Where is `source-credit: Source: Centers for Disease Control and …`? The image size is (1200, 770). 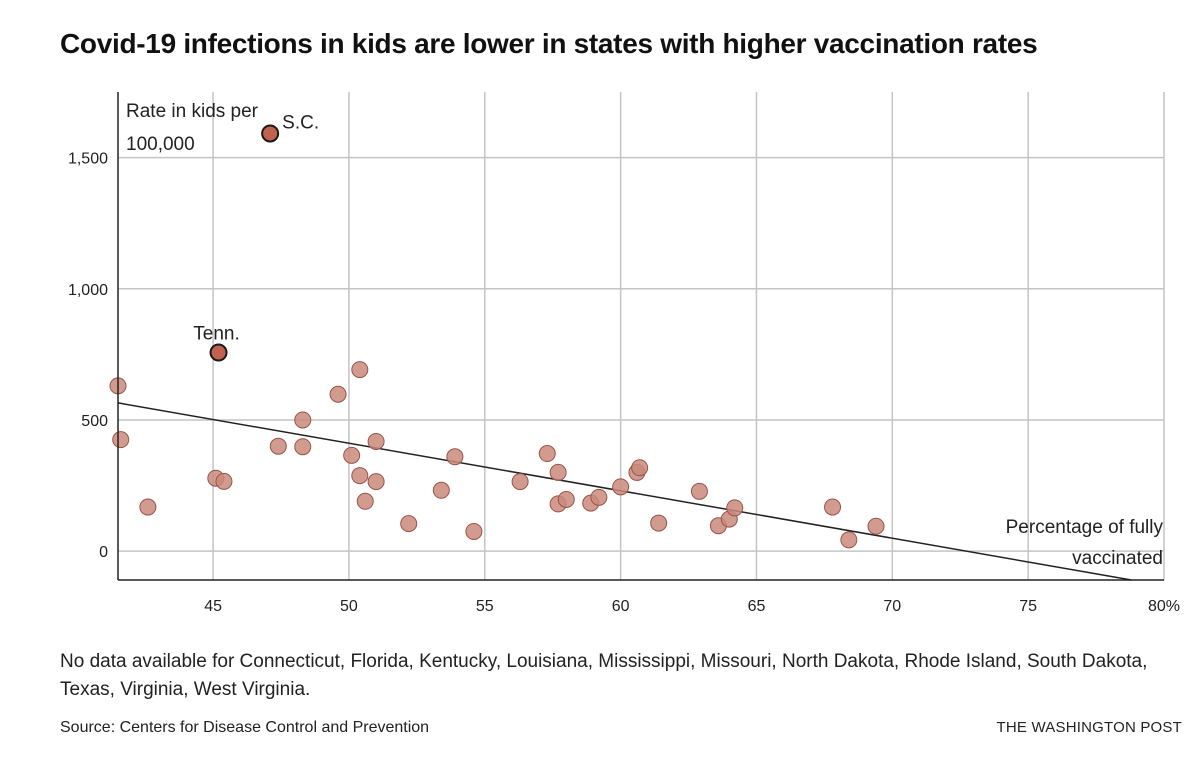 source-credit: Source: Centers for Disease Control and … is located at coordinates (245, 727).